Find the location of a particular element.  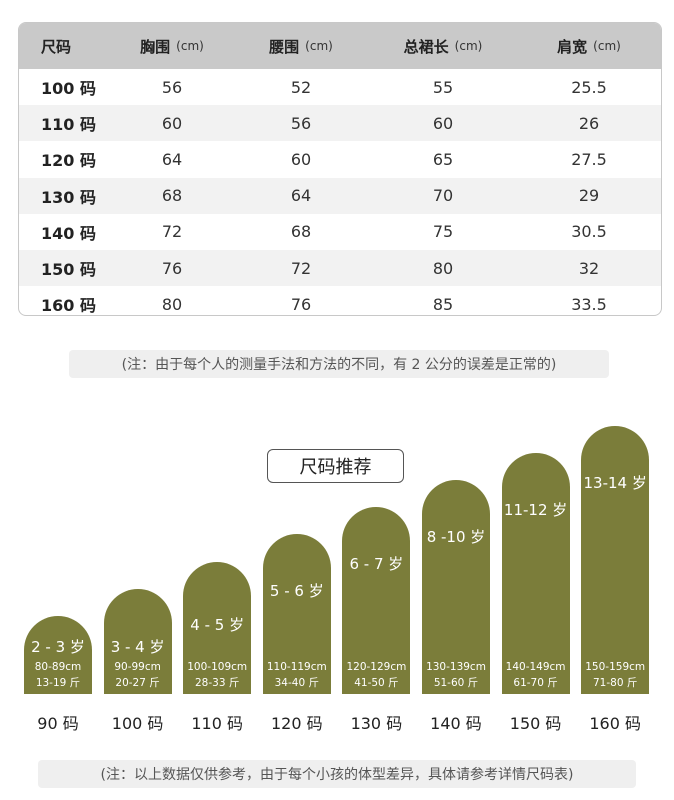

age-bar: 11-12 岁 140-149cm 61-70 斤 is located at coordinates (535, 573).